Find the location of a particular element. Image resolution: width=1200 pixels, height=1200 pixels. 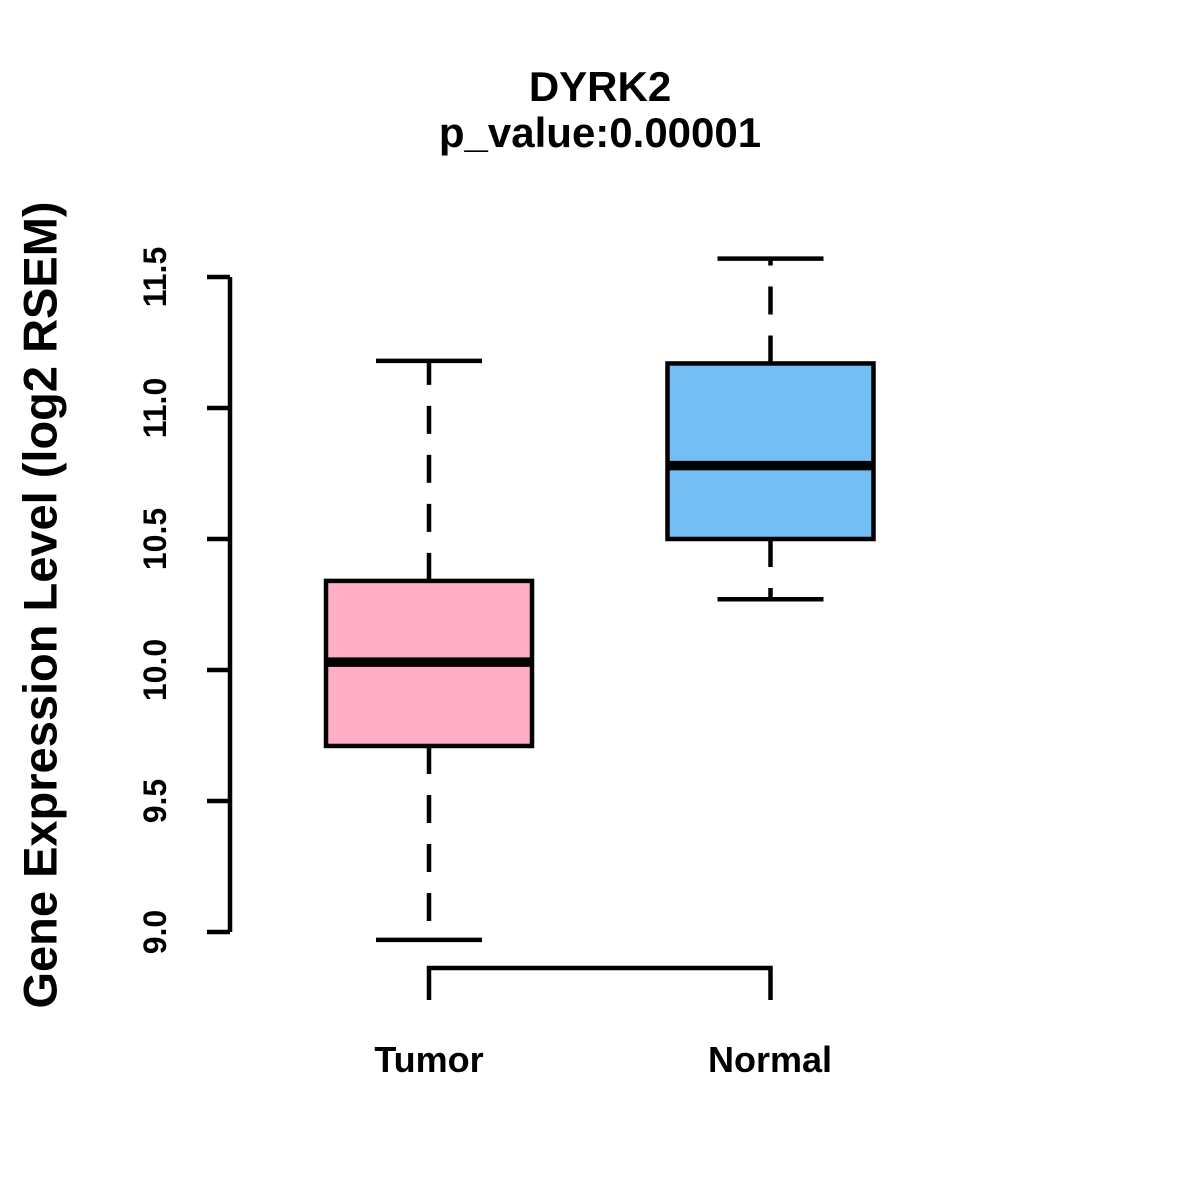

y-tick-label: 9.0 is located at coordinates (155, 932).